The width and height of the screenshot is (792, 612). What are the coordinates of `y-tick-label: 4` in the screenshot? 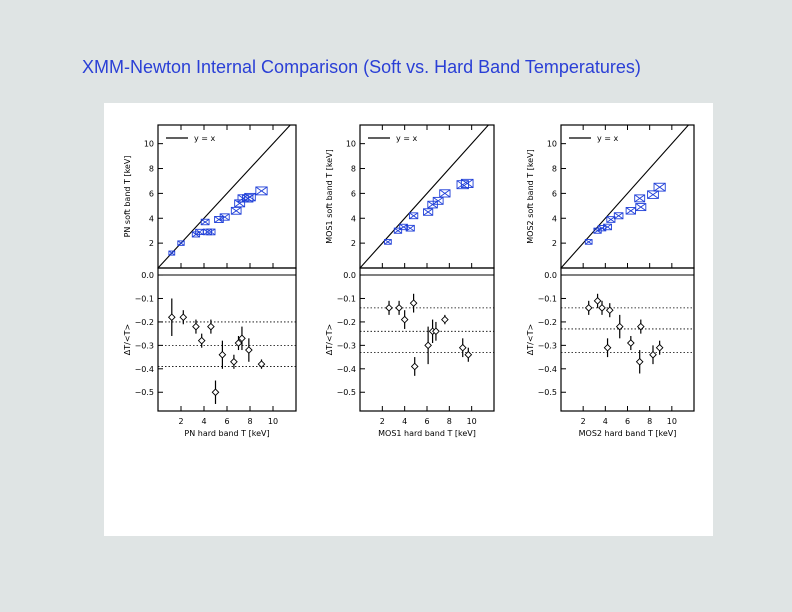 It's located at (151, 218).